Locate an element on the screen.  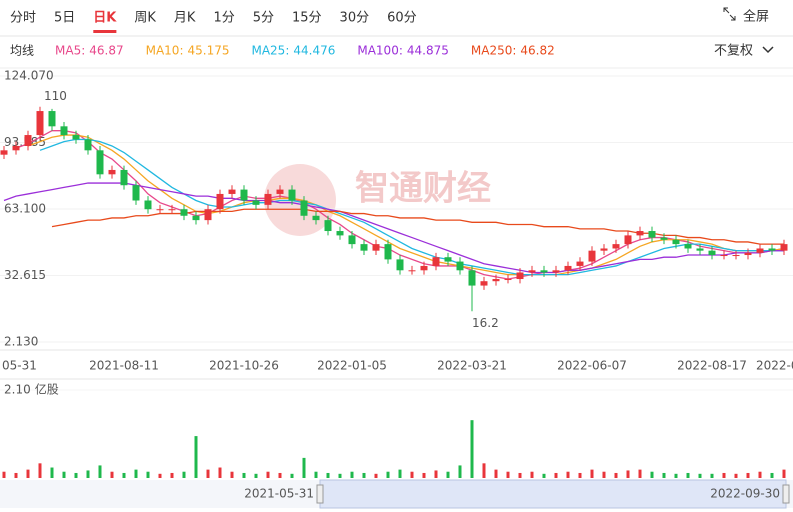
x-tick-label: 2021-08-11 is located at coordinates (124, 366).